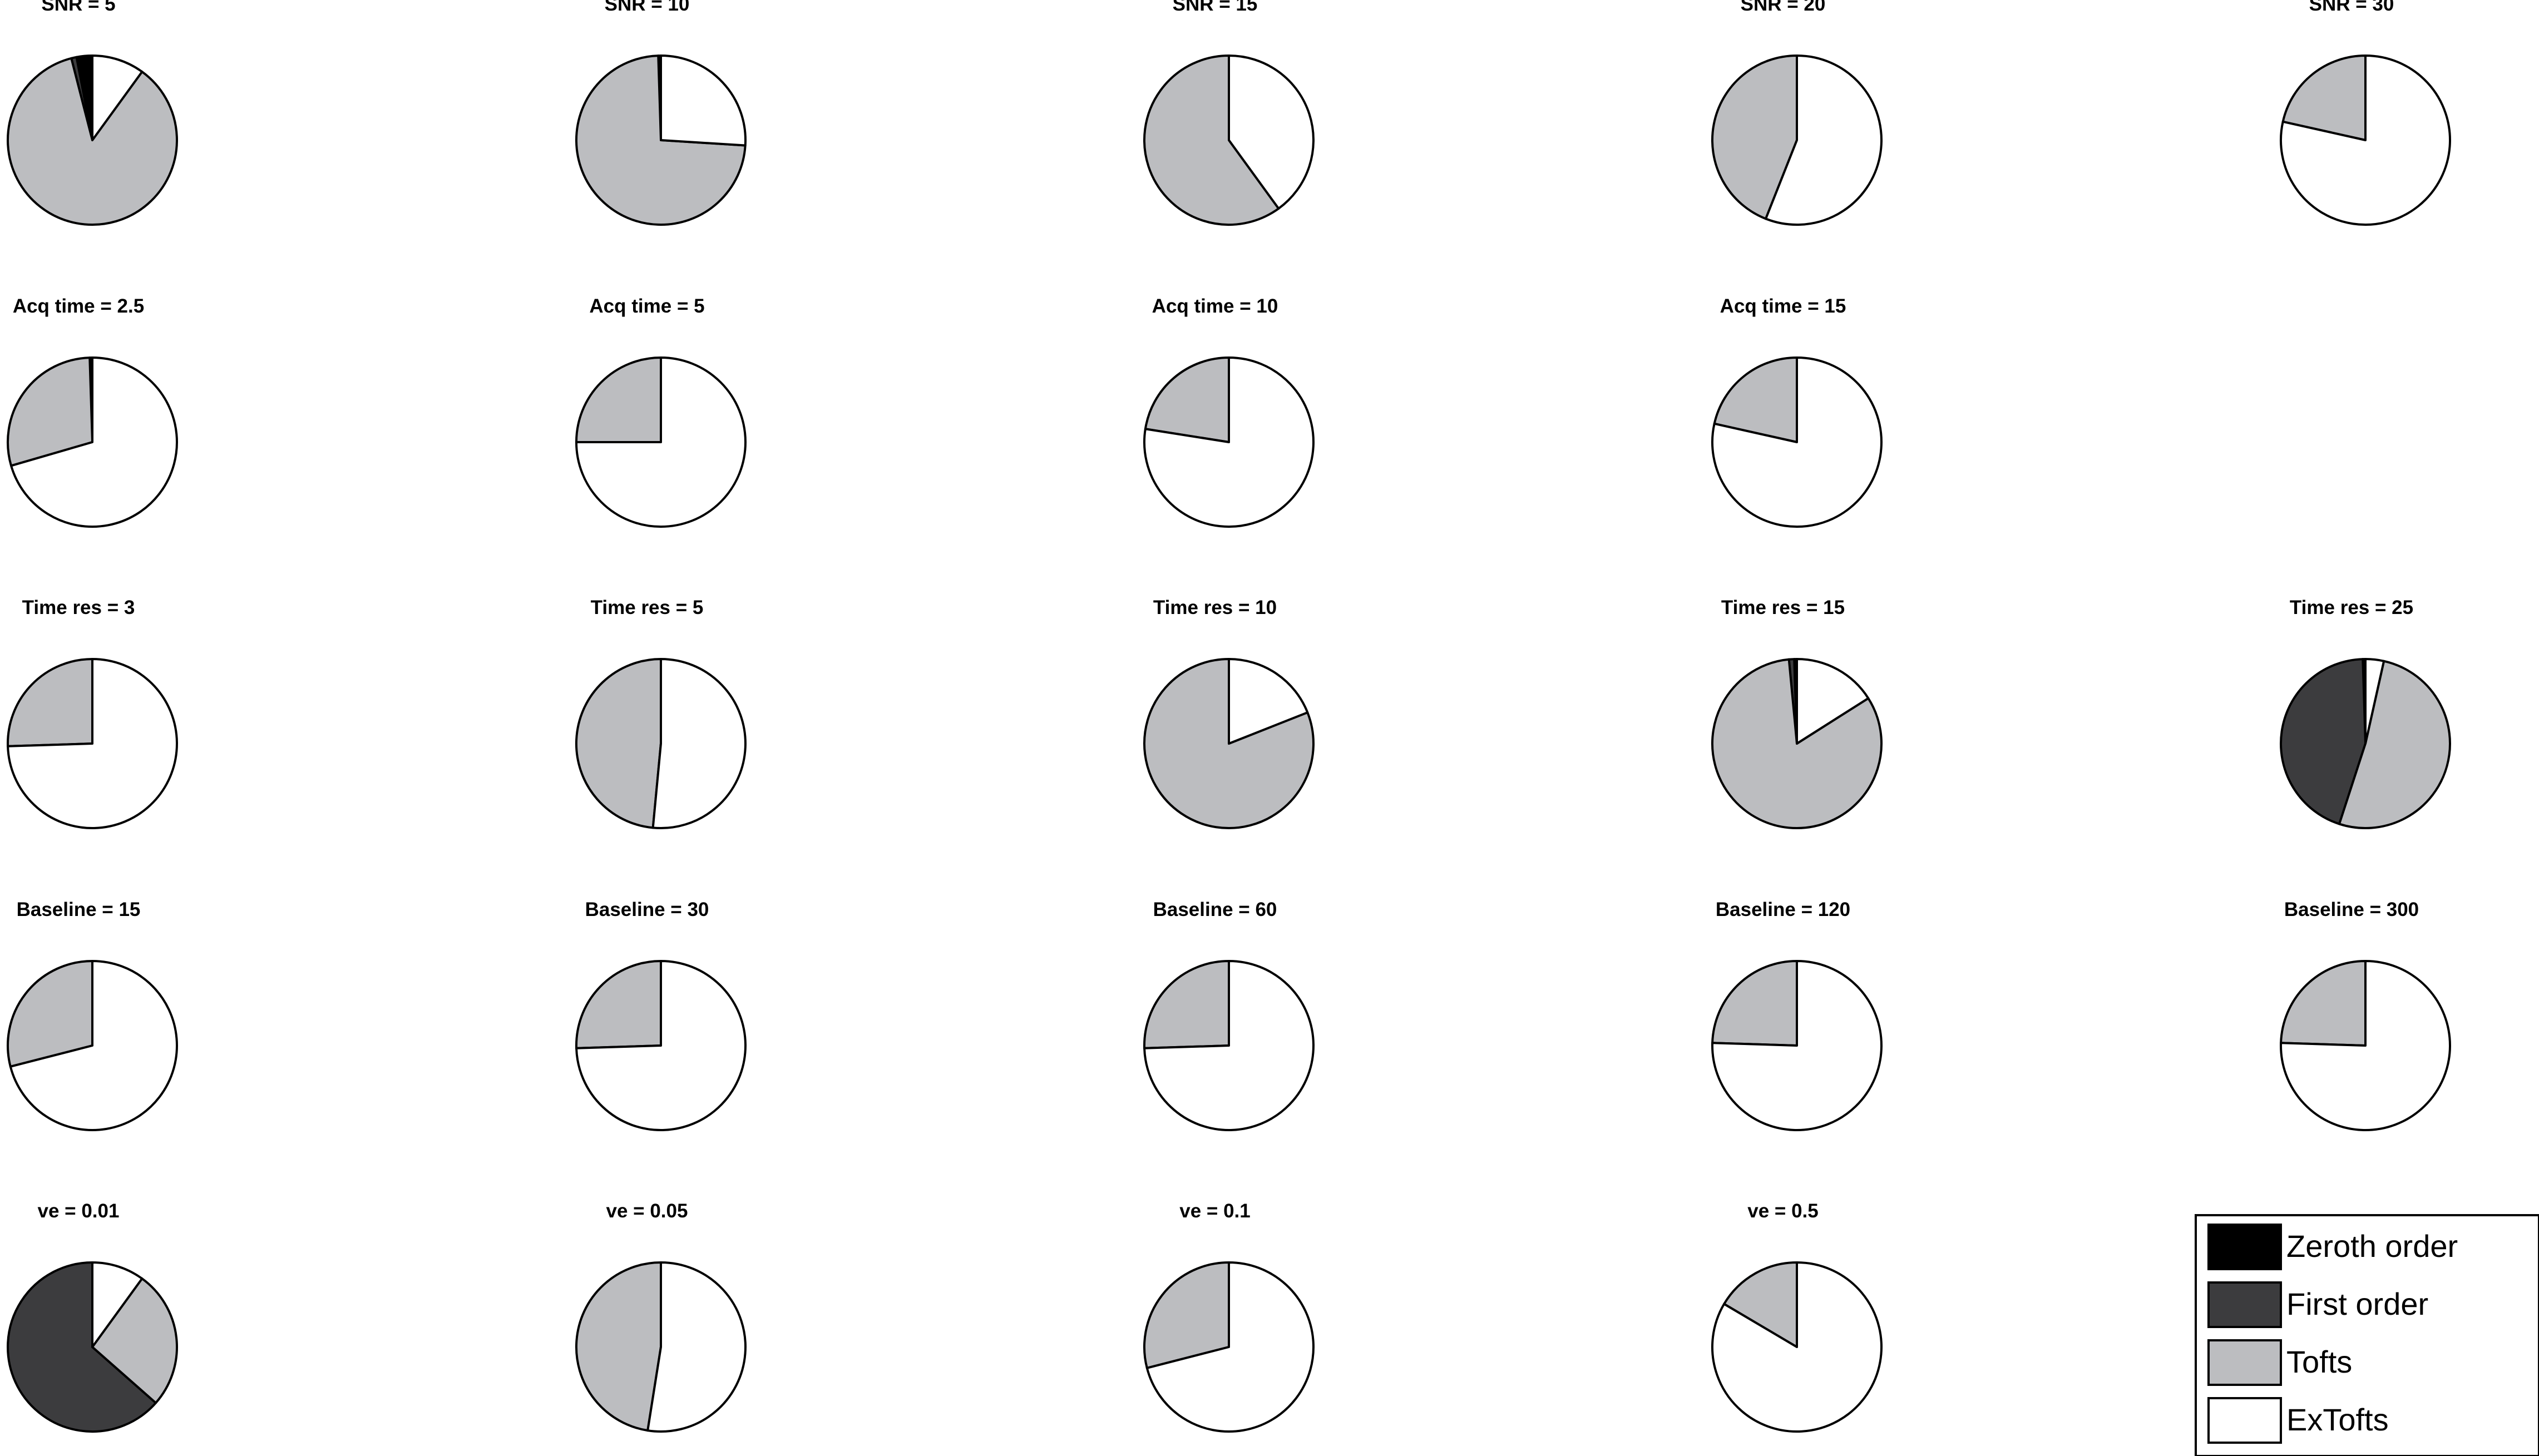 This screenshot has width=2539, height=1456. I want to click on legend-swatch-extofts, so click(2244, 1421).